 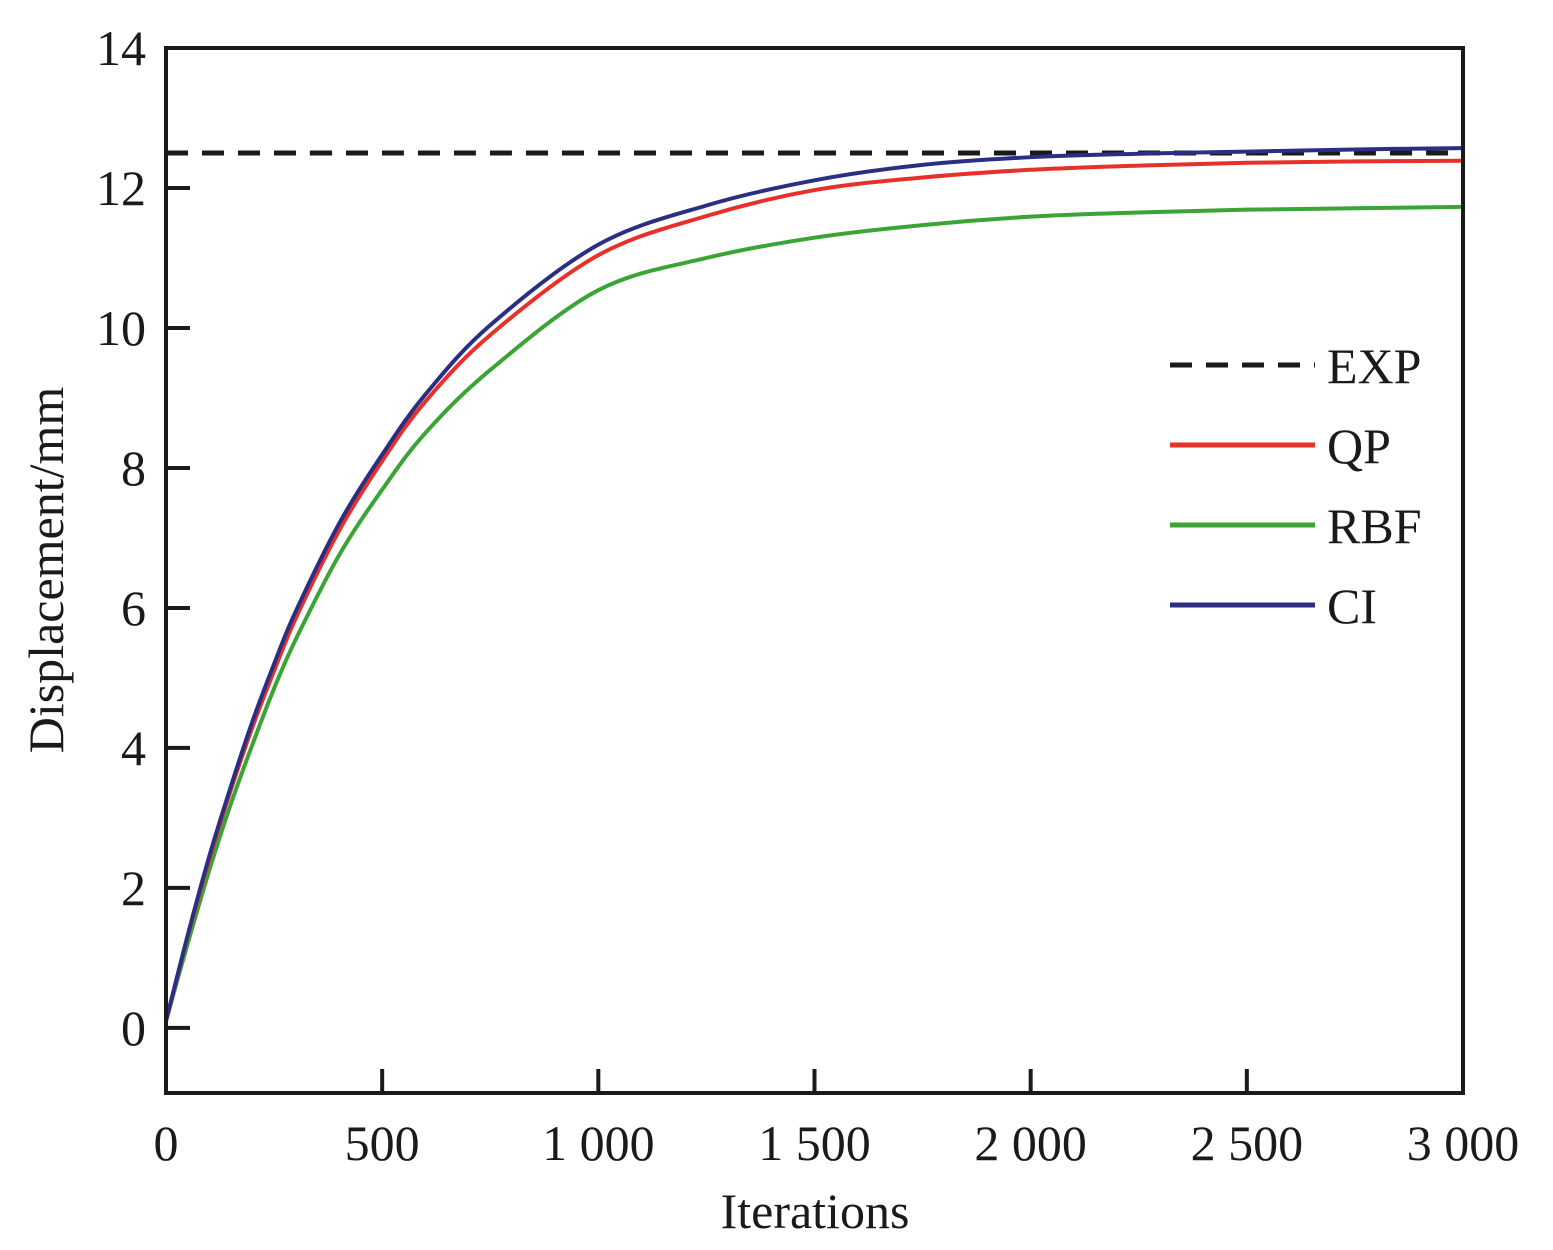 I want to click on y-axis-label: Displacement/mm, so click(x=46, y=570).